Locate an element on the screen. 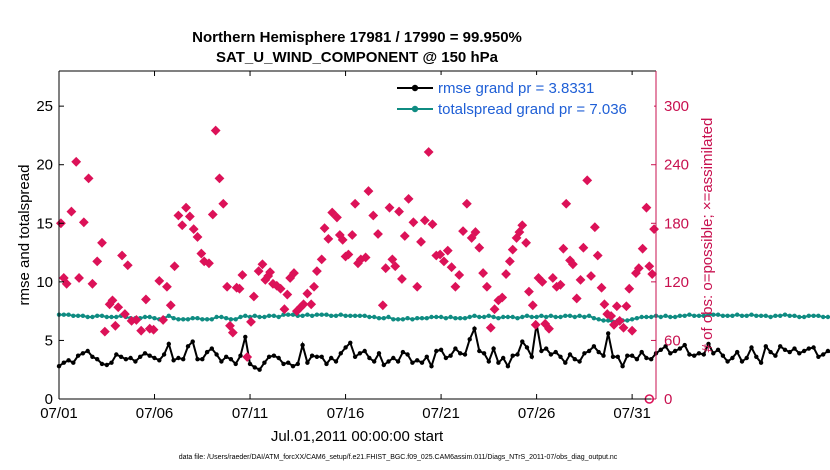  y-left-tick-label: 20 is located at coordinates (44, 165).